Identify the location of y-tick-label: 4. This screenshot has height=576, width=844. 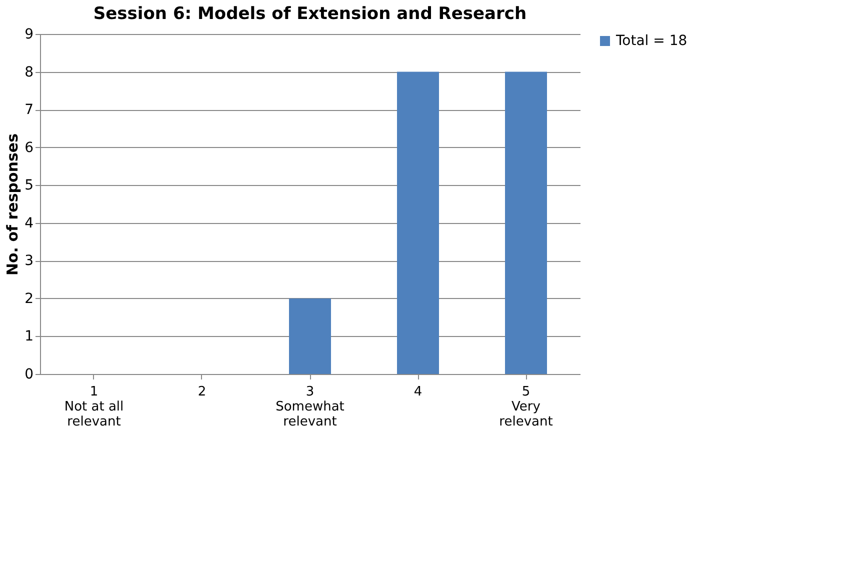
(29, 223).